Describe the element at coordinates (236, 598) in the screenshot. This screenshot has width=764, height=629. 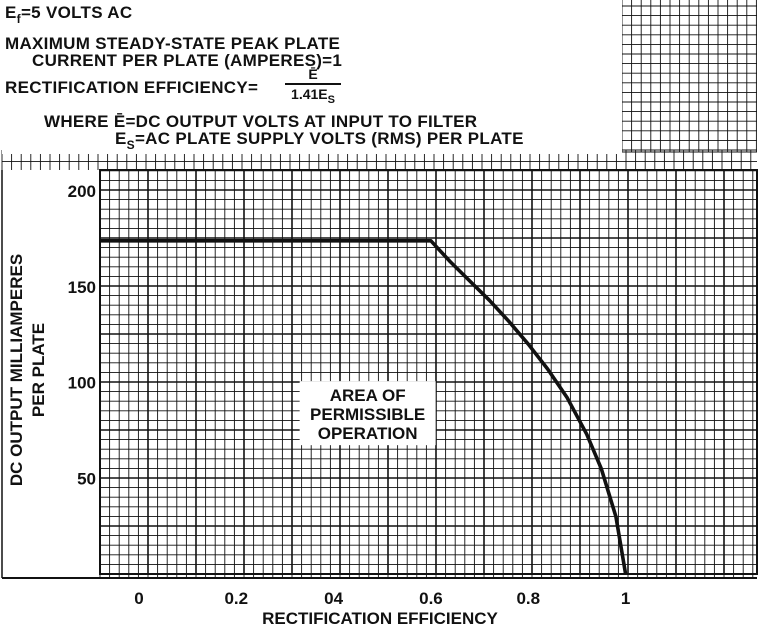
I see `x-tick-label: 0.2` at that location.